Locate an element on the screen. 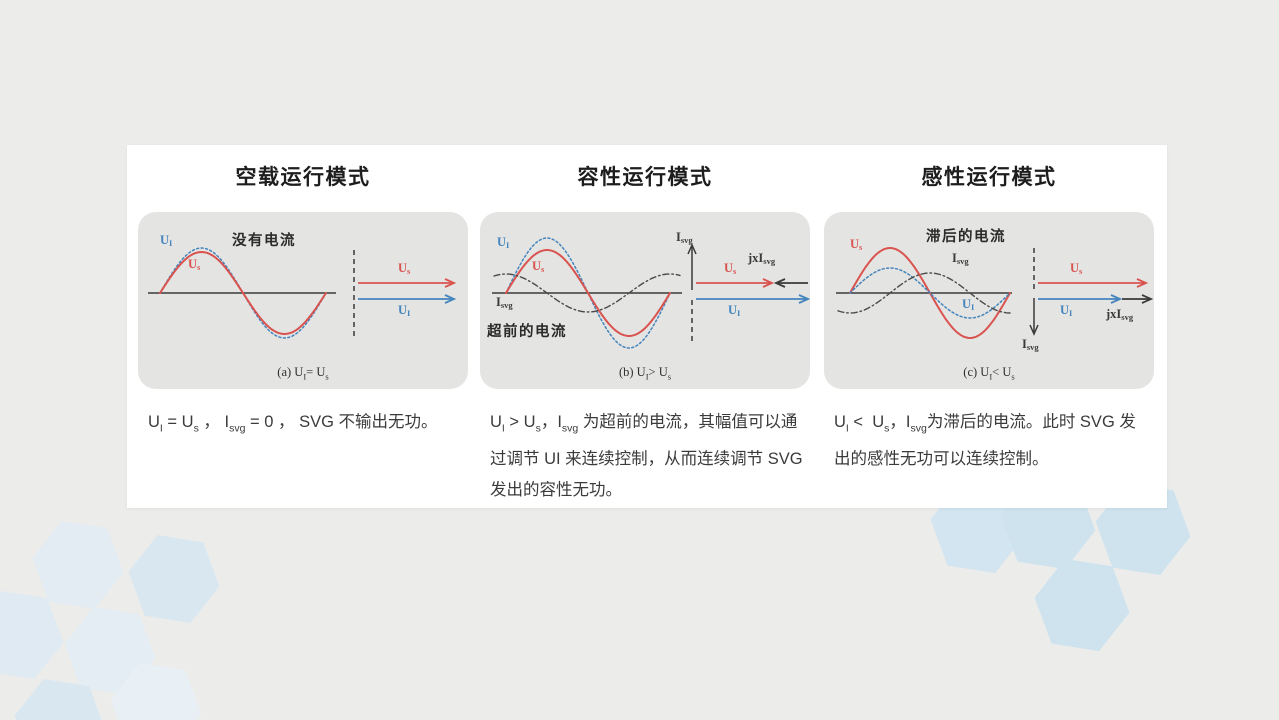 This screenshot has width=1279, height=720. annotation-lagging-current: 滞后的电流 is located at coordinates (966, 237).